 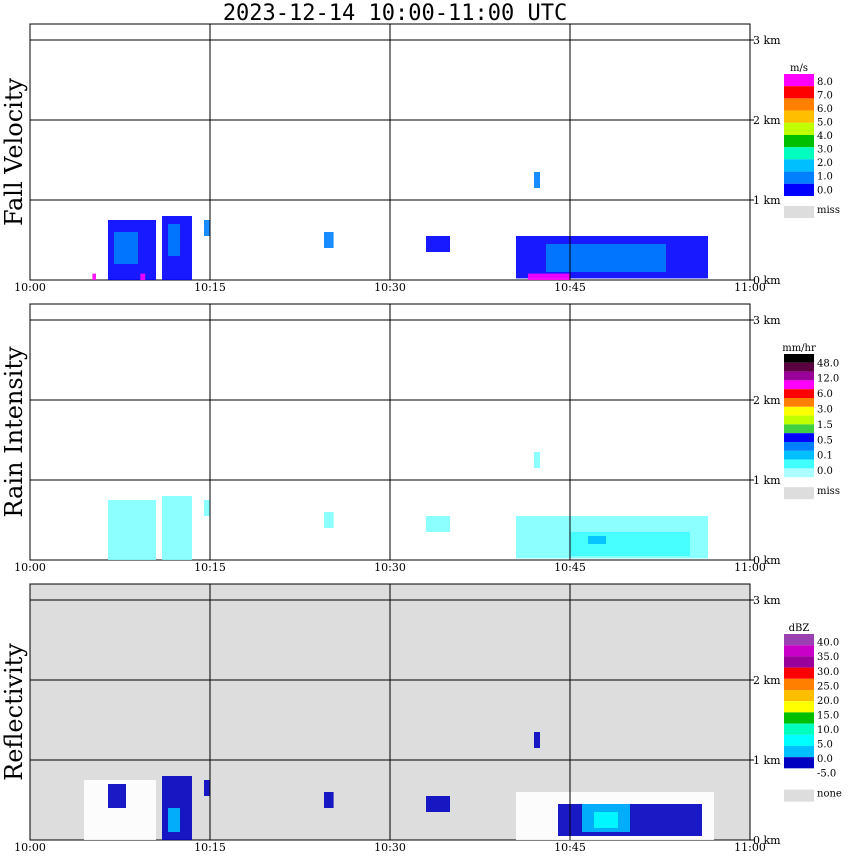 What do you see at coordinates (828, 715) in the screenshot?
I see `legend-label: 15.0` at bounding box center [828, 715].